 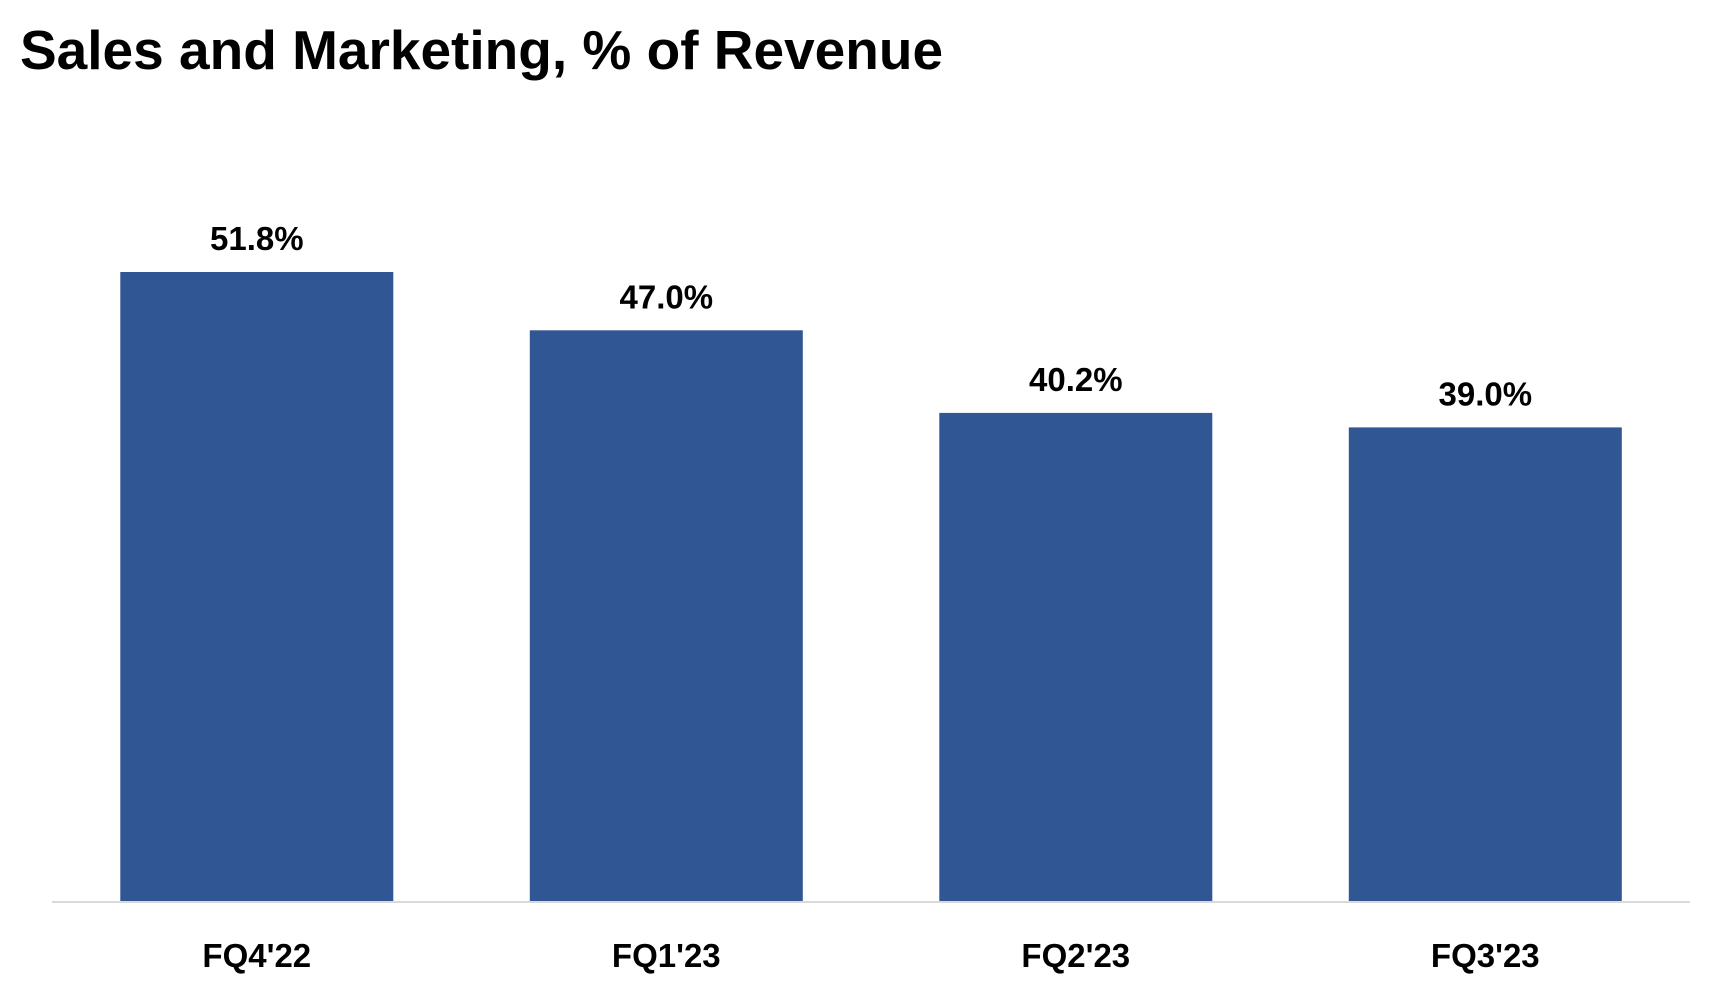 I want to click on data-label-0: 51.8%, so click(x=257, y=238).